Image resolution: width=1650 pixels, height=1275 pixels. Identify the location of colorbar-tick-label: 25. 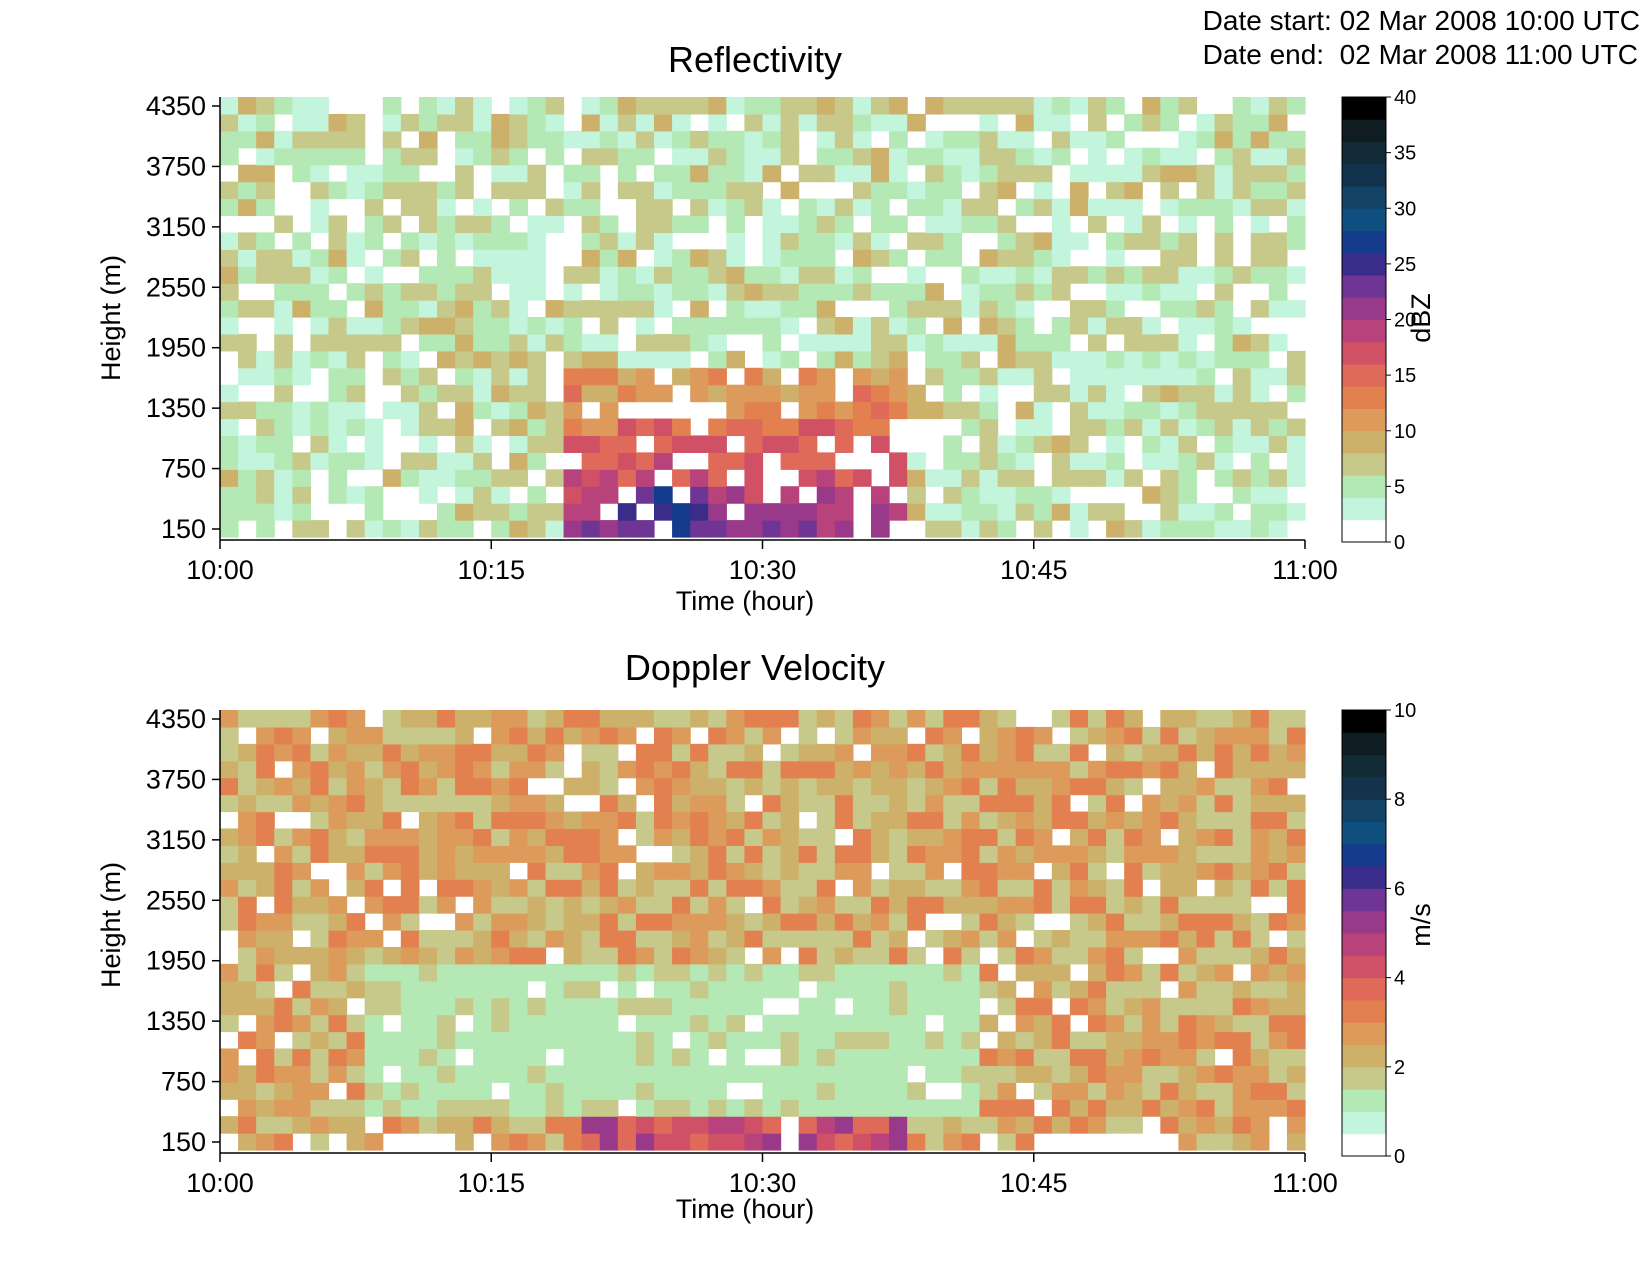
(1405, 265).